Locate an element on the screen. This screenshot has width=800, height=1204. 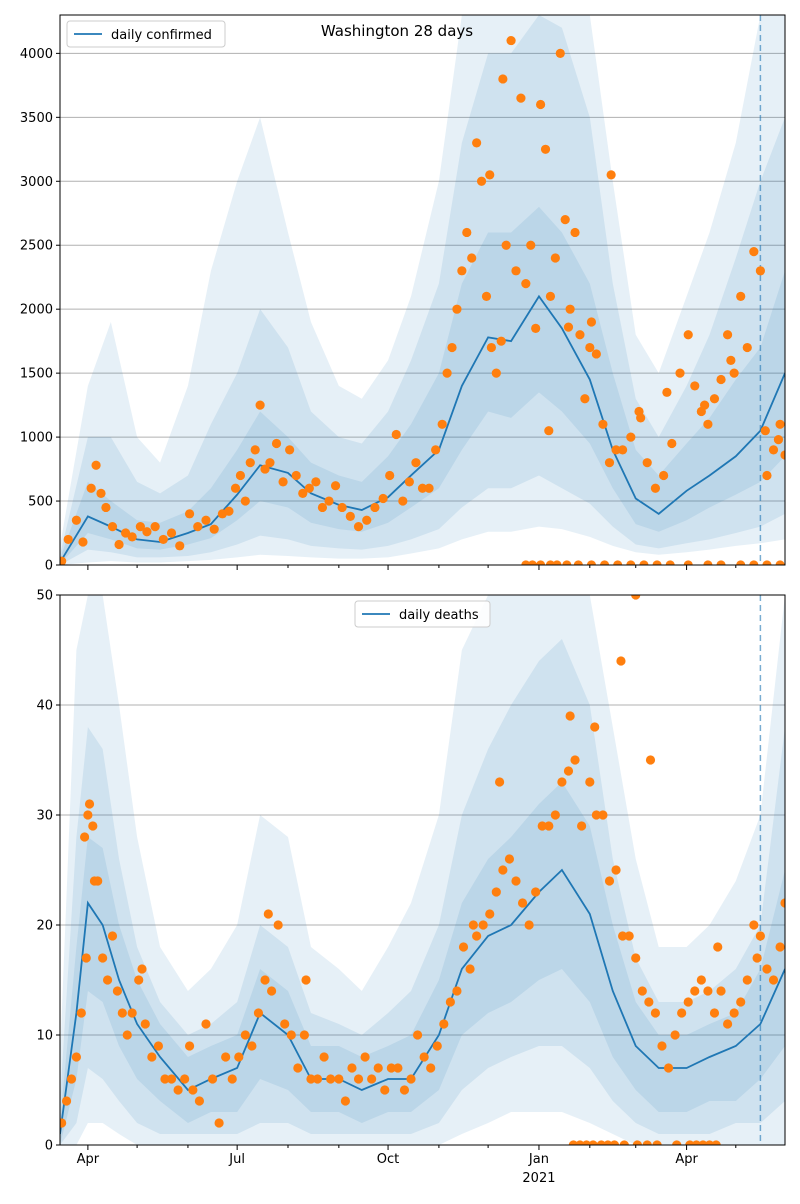
y-tick-label: 2500 is located at coordinates (36, 246).